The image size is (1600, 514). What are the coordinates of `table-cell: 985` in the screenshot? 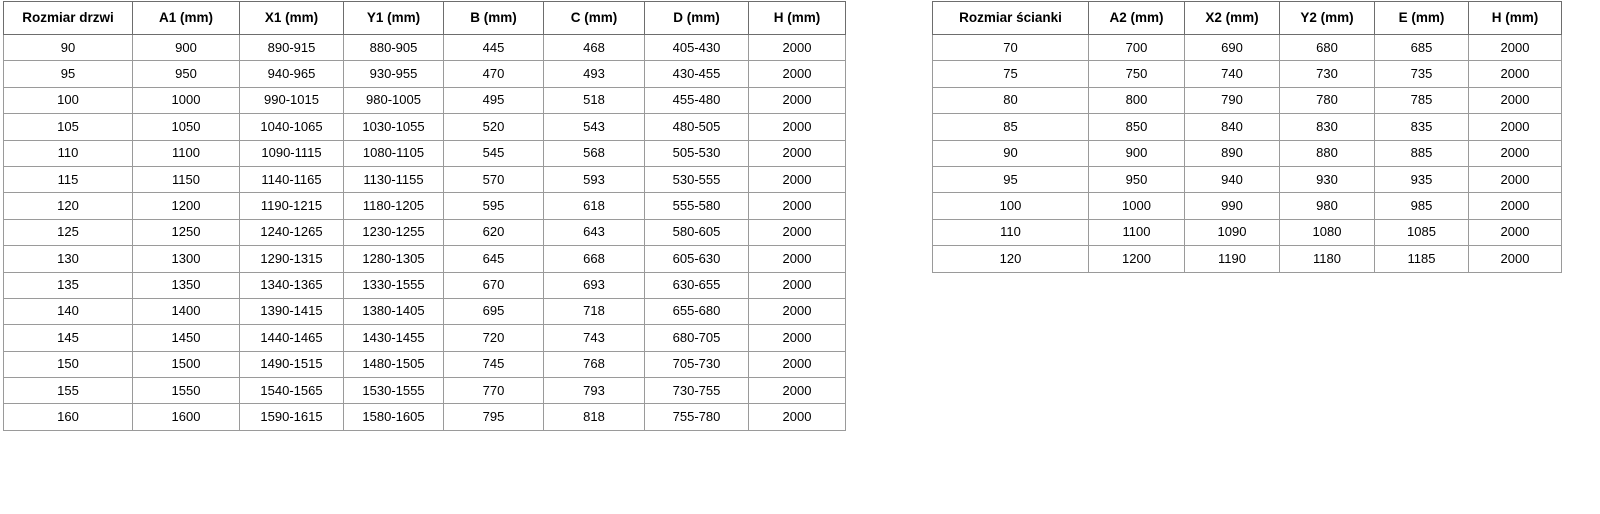 It's located at (1421, 206).